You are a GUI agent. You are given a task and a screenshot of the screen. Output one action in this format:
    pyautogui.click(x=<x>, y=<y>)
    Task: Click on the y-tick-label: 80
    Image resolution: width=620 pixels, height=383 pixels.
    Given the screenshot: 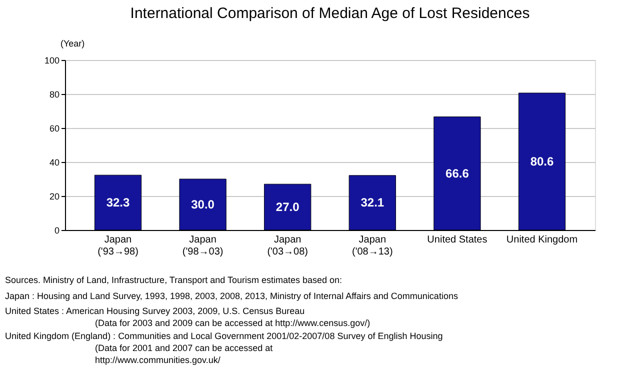 What is the action you would take?
    pyautogui.click(x=54, y=95)
    